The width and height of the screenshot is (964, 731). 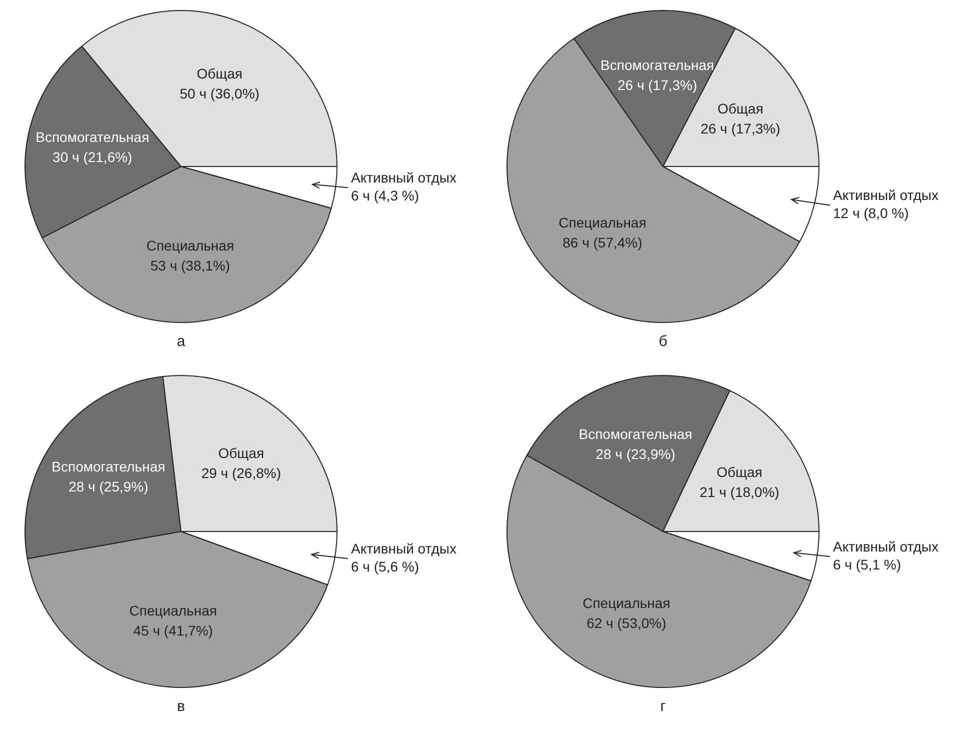 I want to click on data-label: 30 ч (21,6%), so click(x=92, y=157).